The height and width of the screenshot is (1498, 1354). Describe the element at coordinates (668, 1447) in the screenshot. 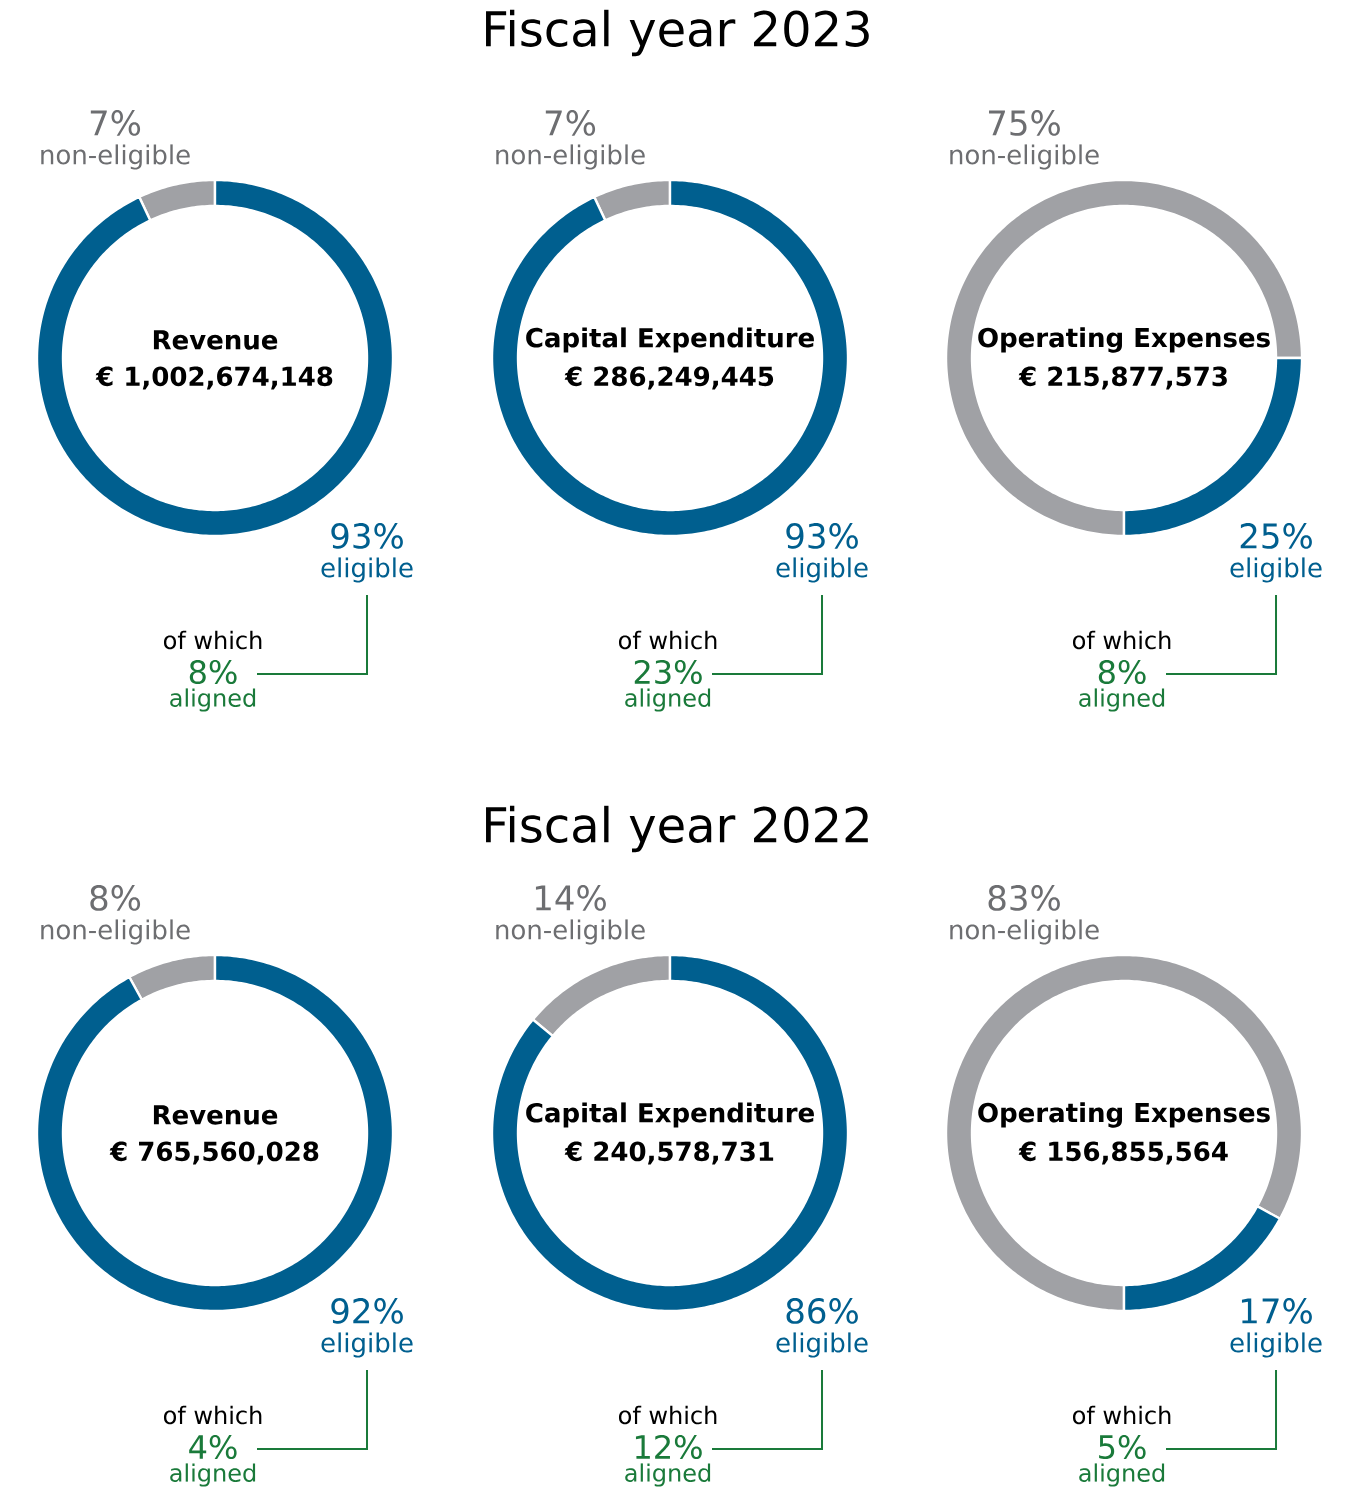

I see `text: 12%` at that location.